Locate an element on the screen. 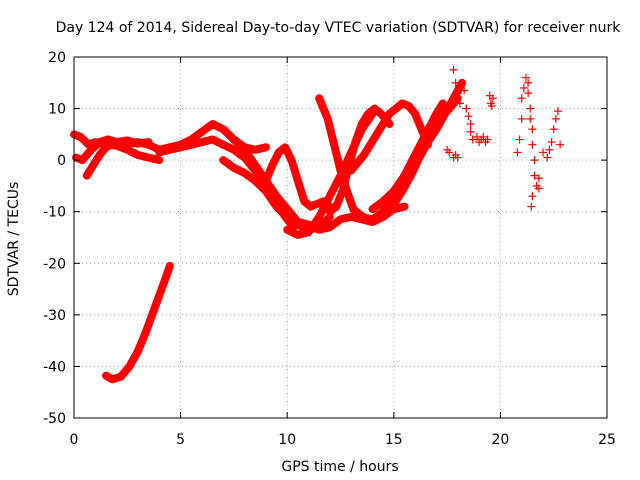 This screenshot has width=640, height=480. x-tick-label: 5 is located at coordinates (180, 440).